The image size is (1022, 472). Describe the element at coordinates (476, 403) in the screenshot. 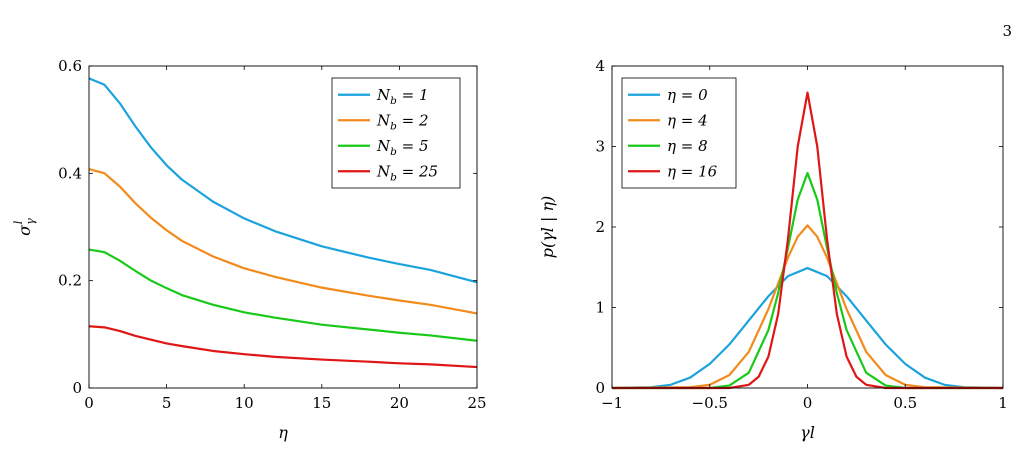

I see `x-tick-label: 25` at that location.